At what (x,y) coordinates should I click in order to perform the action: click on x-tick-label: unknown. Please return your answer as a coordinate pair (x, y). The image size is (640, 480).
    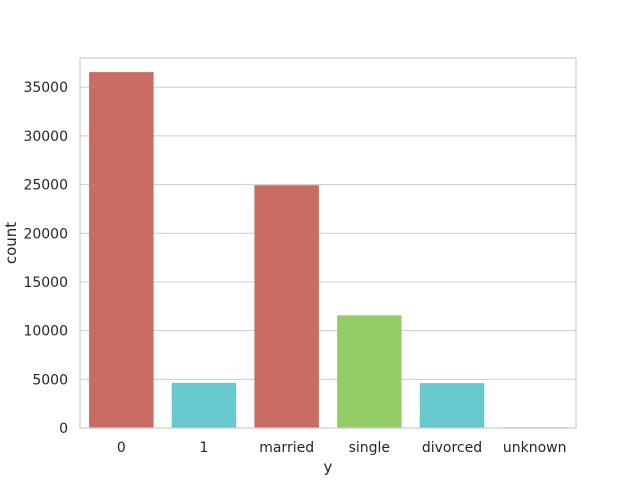
    Looking at the image, I should click on (535, 448).